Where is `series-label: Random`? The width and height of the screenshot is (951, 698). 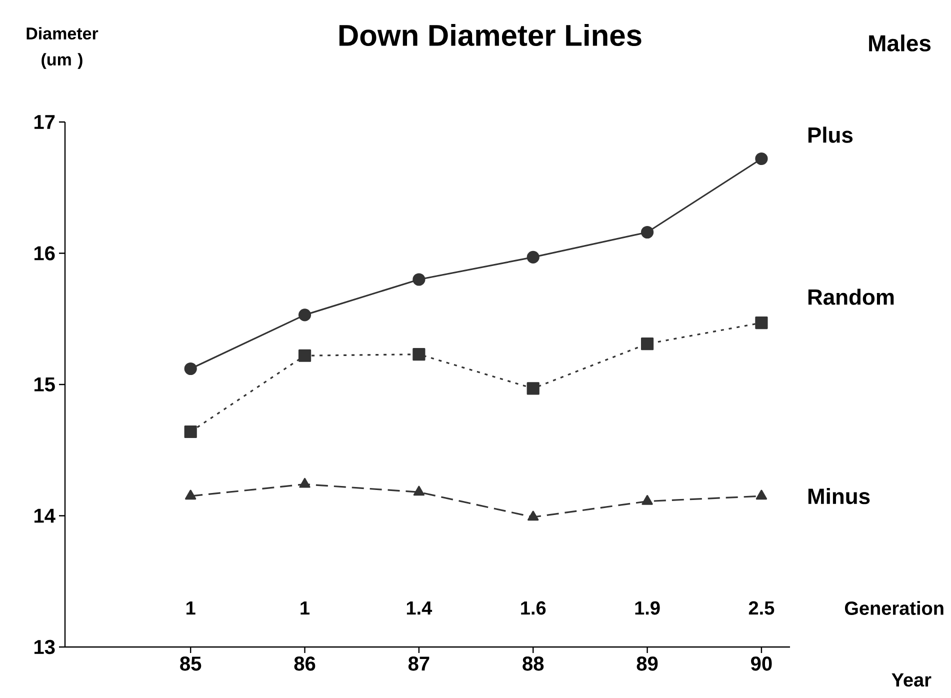
series-label: Random is located at coordinates (851, 296).